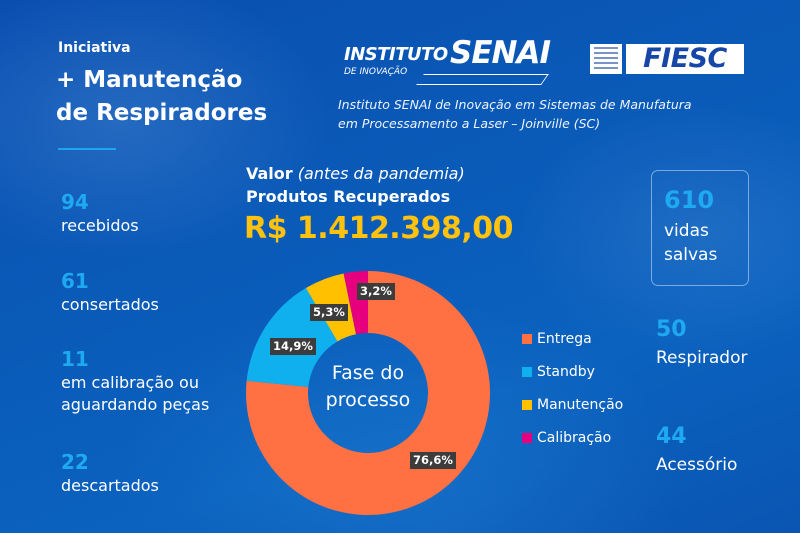 This screenshot has width=800, height=533. What do you see at coordinates (130, 382) in the screenshot?
I see `stat-label-line-1: em calibração ou` at bounding box center [130, 382].